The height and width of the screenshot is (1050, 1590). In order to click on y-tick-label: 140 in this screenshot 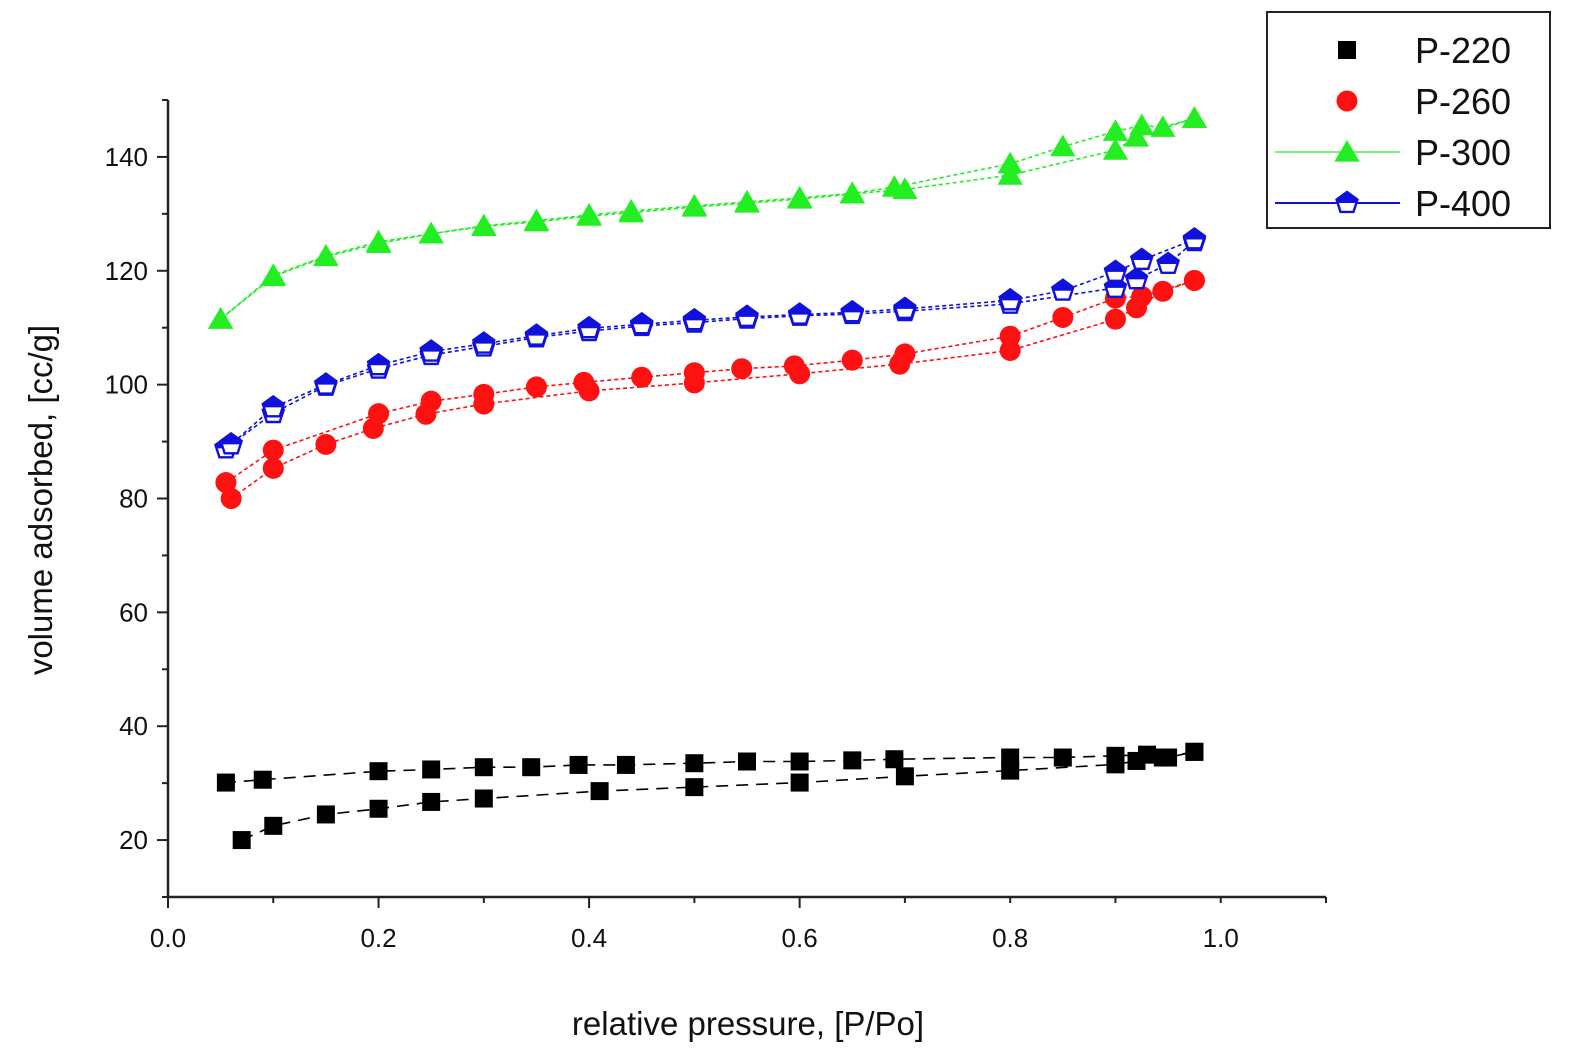, I will do `click(126, 157)`.